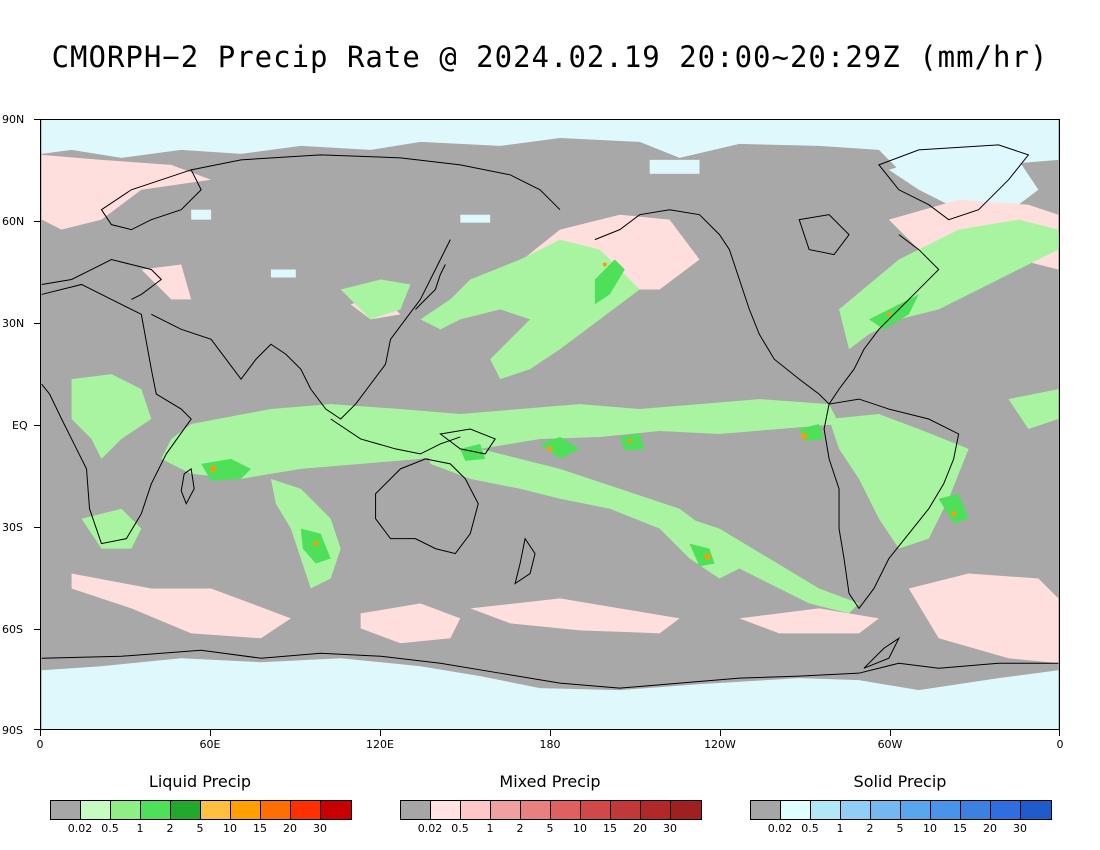  Describe the element at coordinates (12, 527) in the screenshot. I see `lat-label-30s: 30S` at that location.